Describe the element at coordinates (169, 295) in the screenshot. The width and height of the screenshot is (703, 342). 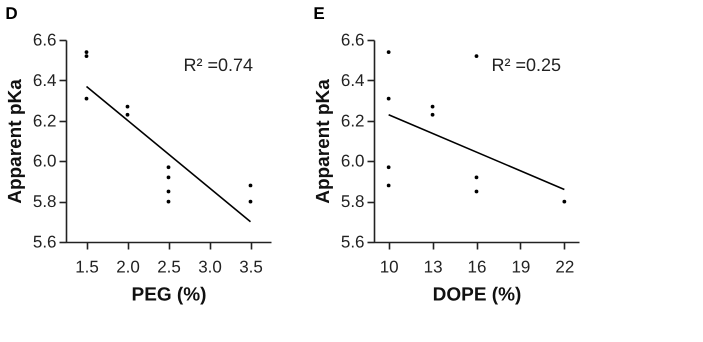
I see `x-axis-title: PEG (%)` at that location.